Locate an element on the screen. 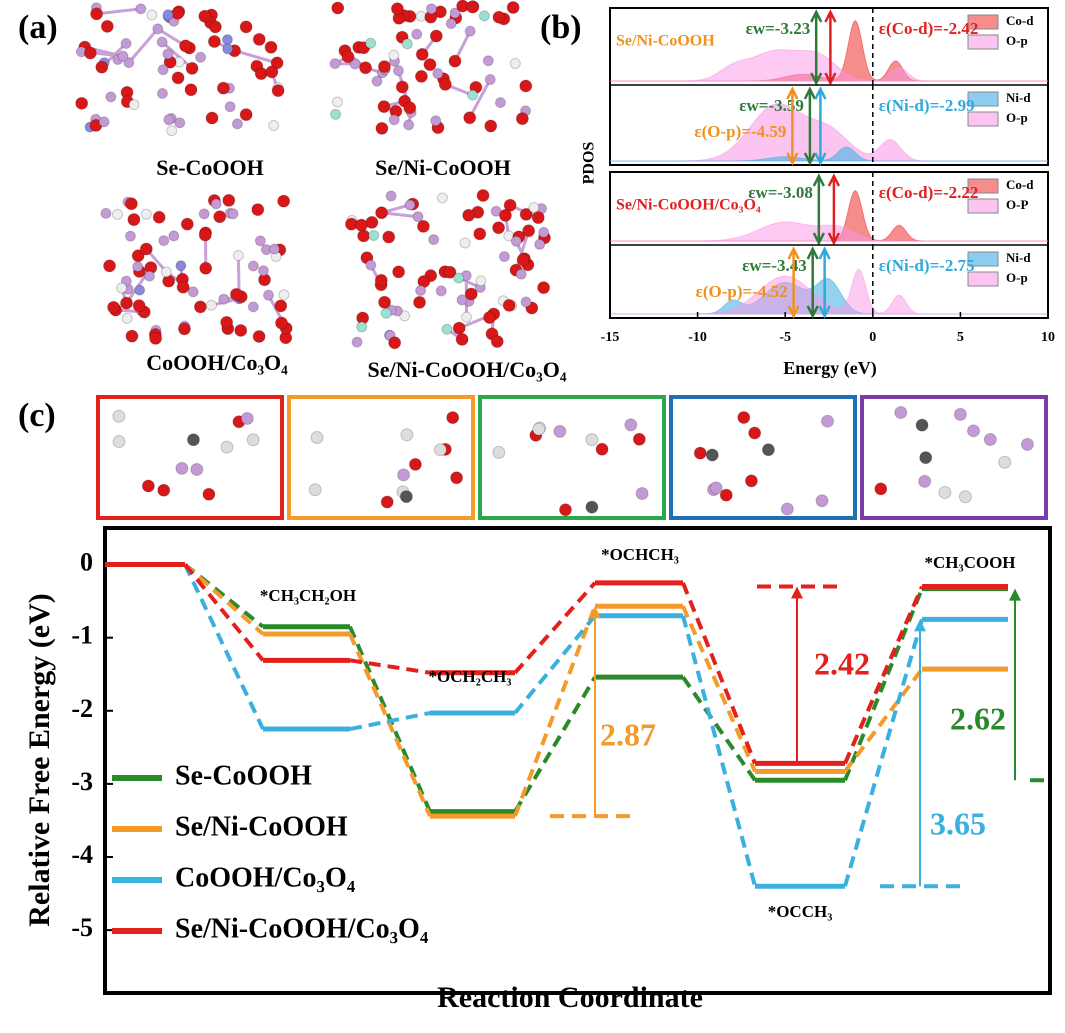 Image resolution: width=1065 pixels, height=1033 pixels. y-axis-label: PDOS is located at coordinates (589, 163).